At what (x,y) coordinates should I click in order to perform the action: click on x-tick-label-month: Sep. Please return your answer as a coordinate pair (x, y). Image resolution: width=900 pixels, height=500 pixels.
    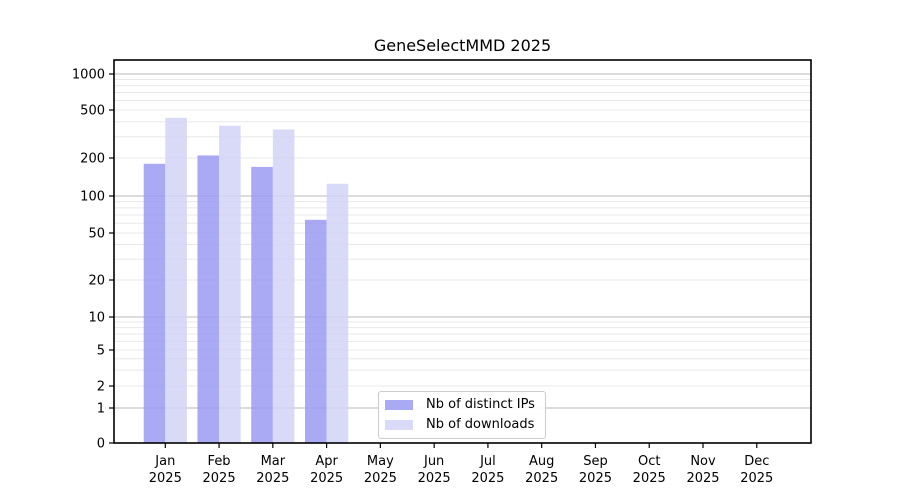
    Looking at the image, I should click on (595, 461).